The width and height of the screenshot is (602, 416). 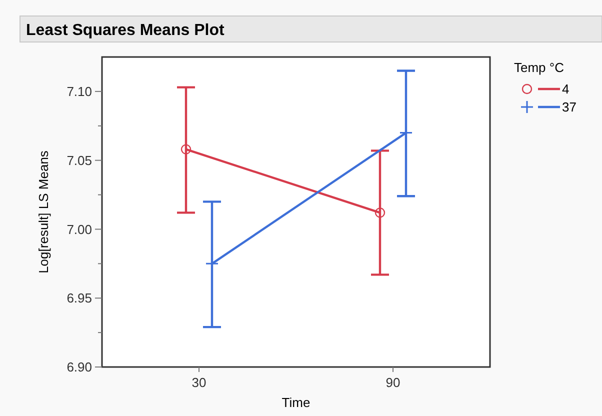 What do you see at coordinates (43, 212) in the screenshot?
I see `y-axis-title: Log[result] LS Means` at bounding box center [43, 212].